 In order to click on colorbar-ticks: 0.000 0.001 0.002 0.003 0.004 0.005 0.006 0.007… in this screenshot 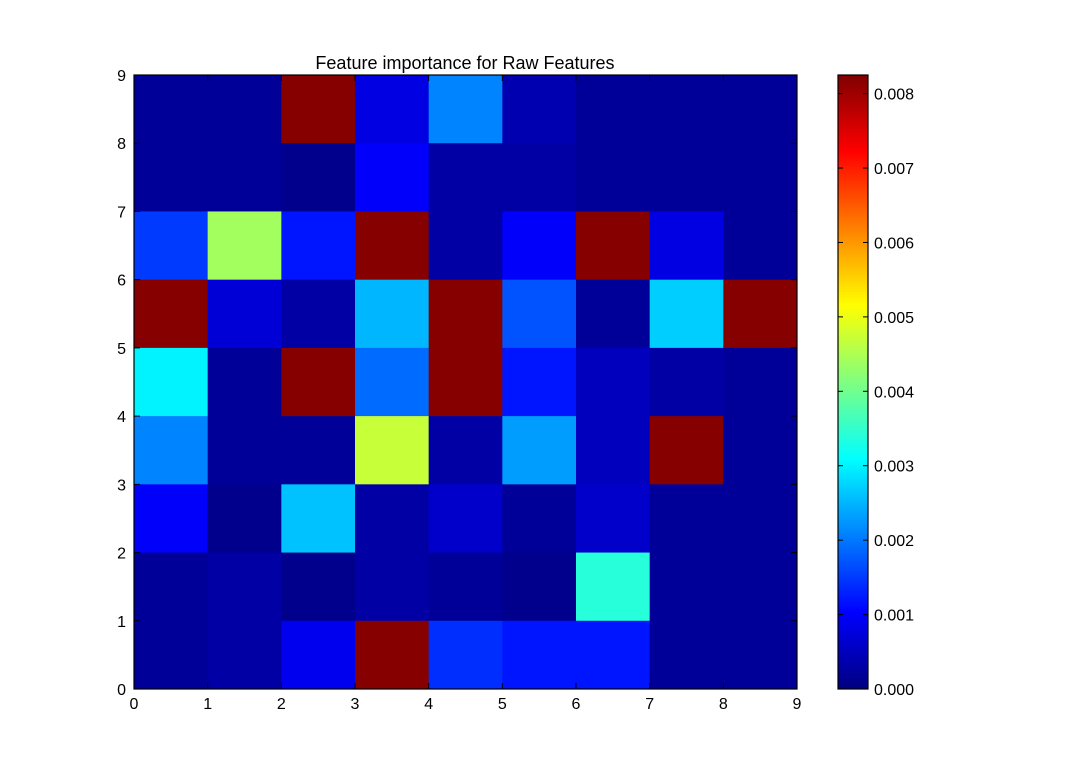, I will do `click(876, 393)`.